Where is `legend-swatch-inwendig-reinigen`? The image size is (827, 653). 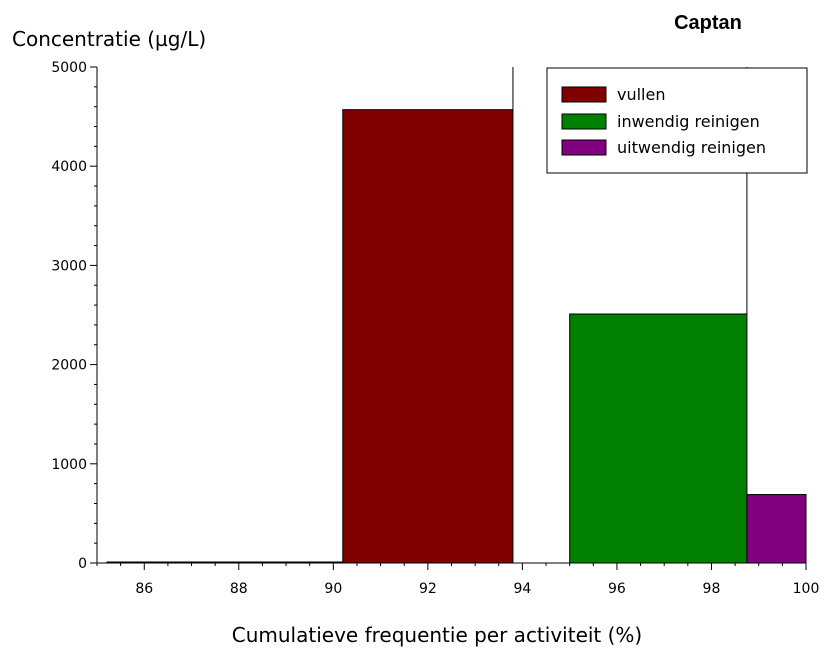 legend-swatch-inwendig-reinigen is located at coordinates (584, 121).